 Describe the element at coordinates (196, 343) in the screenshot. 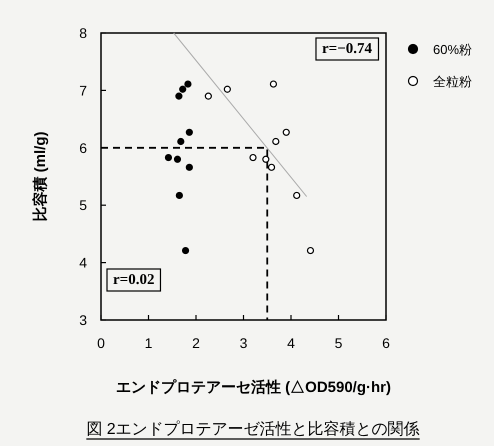

I see `x-tick-label: 2` at that location.